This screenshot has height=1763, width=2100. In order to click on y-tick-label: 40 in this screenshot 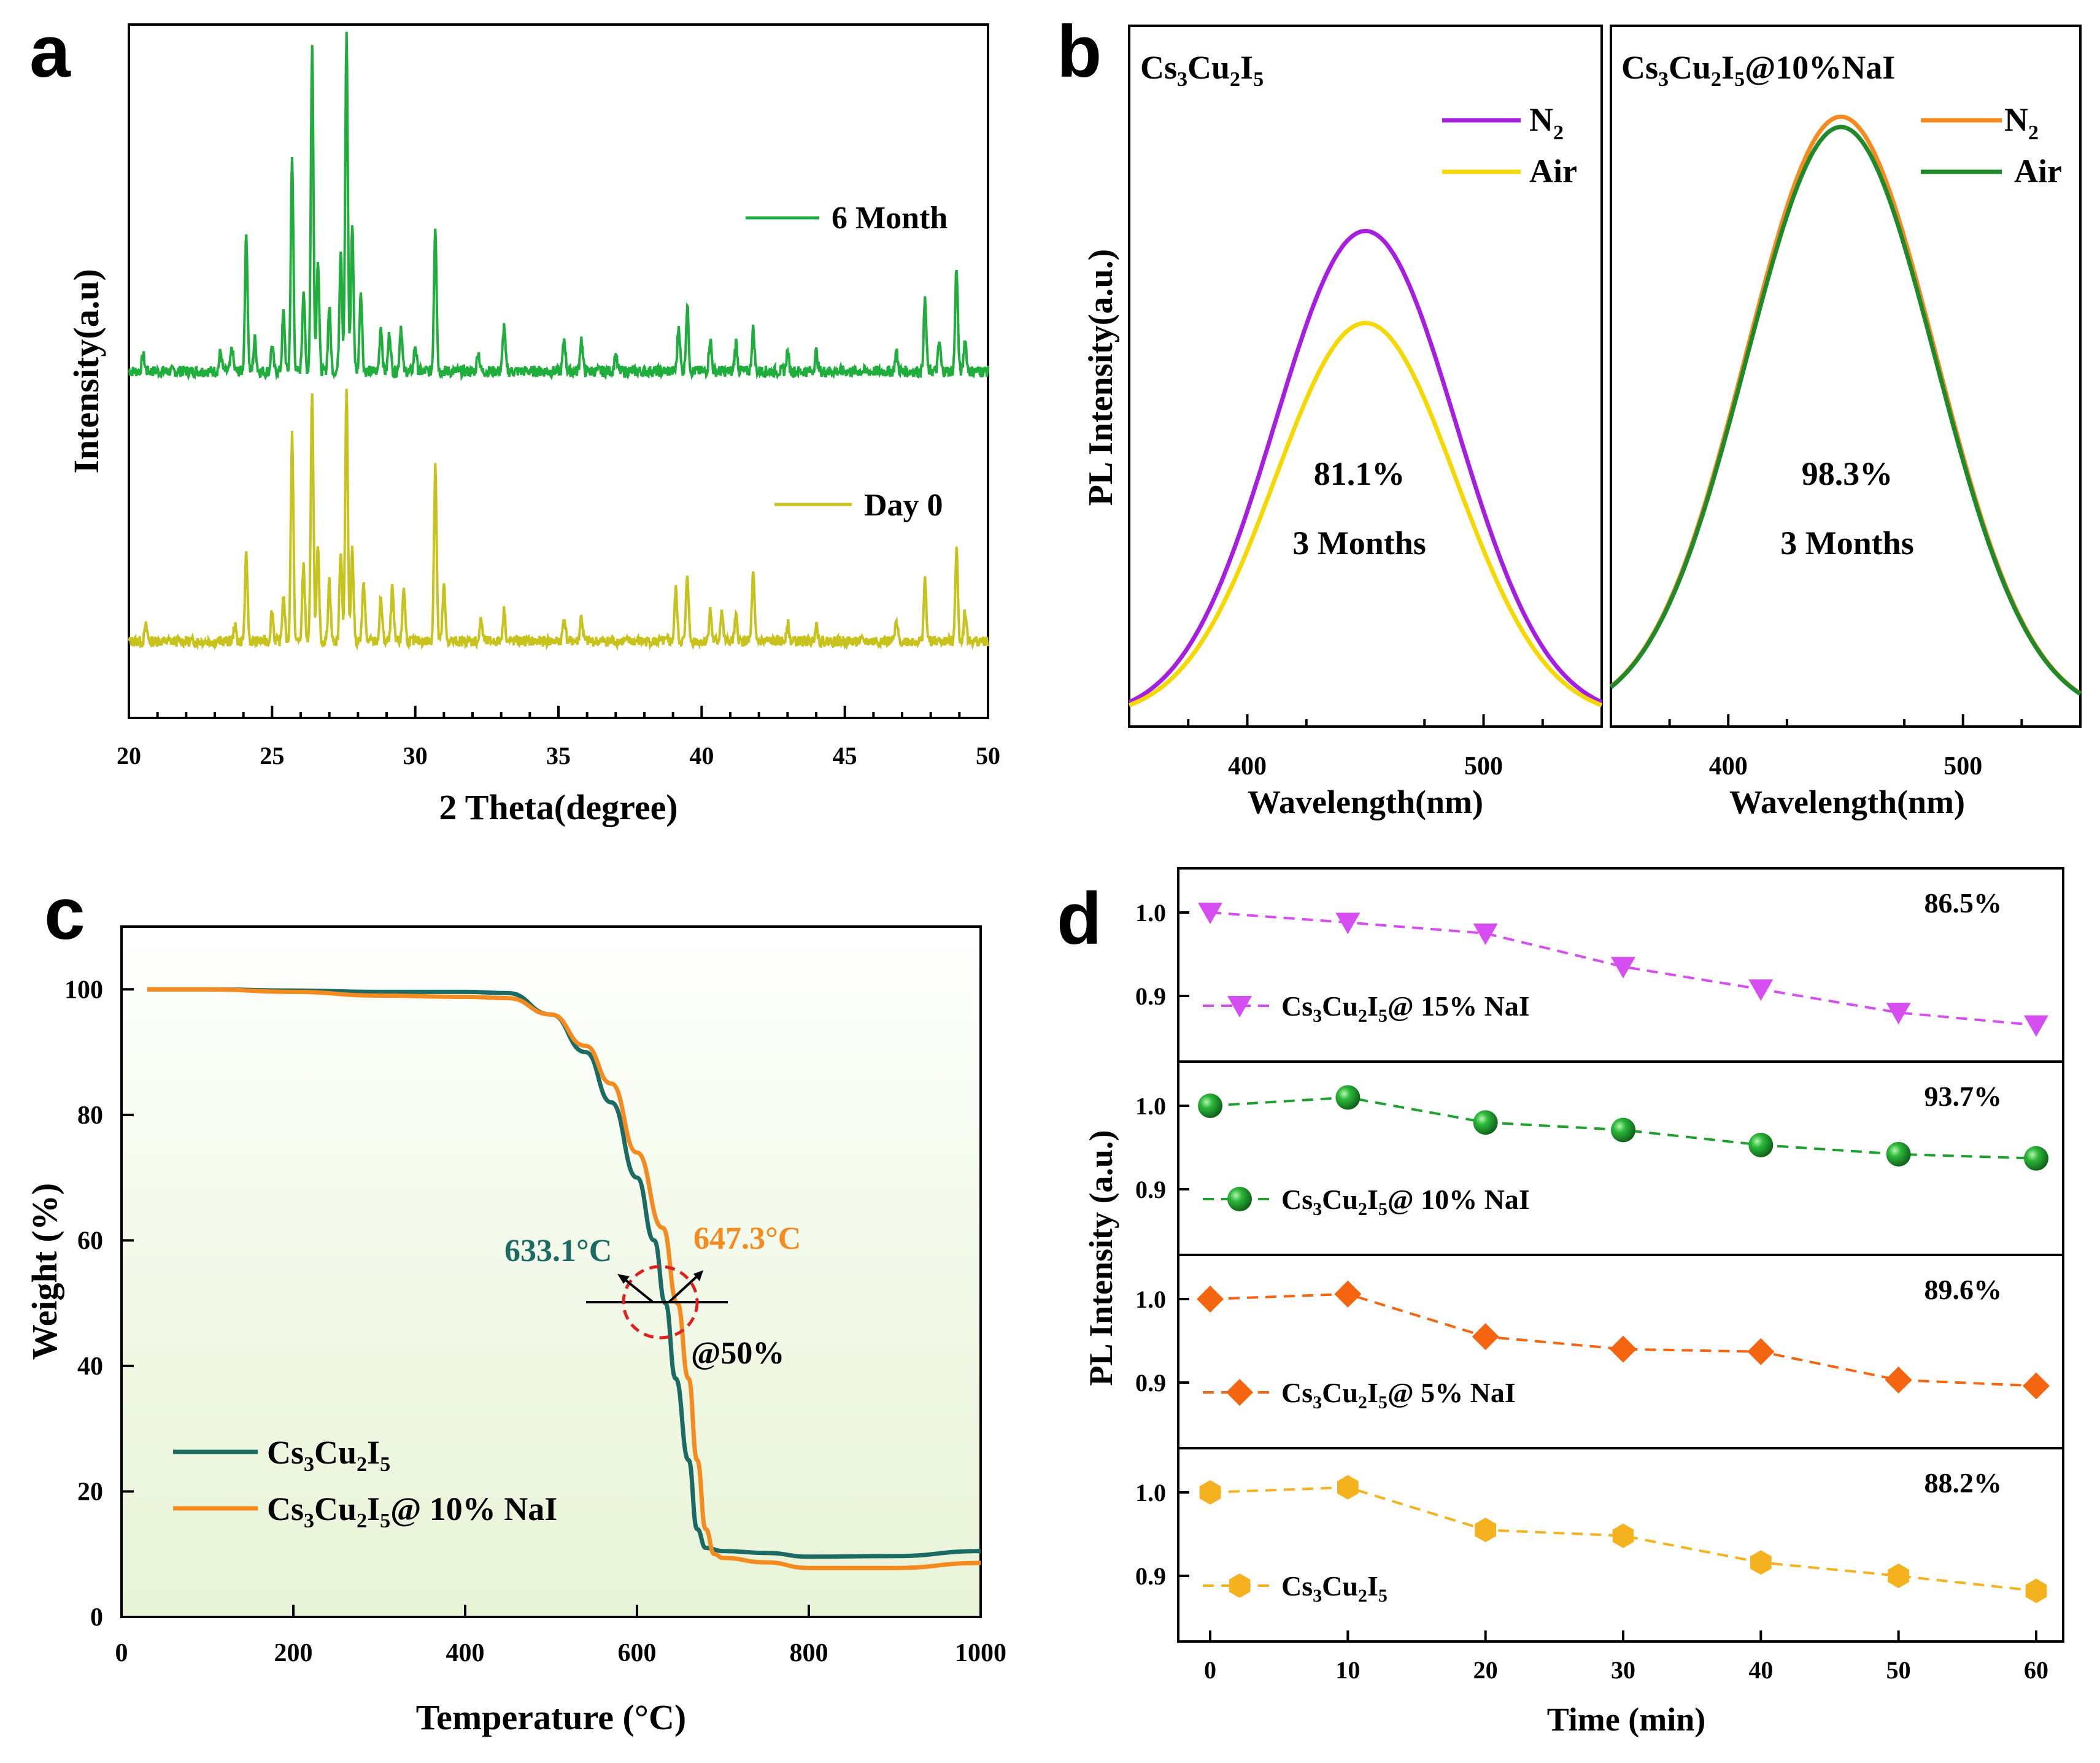, I will do `click(90, 1366)`.